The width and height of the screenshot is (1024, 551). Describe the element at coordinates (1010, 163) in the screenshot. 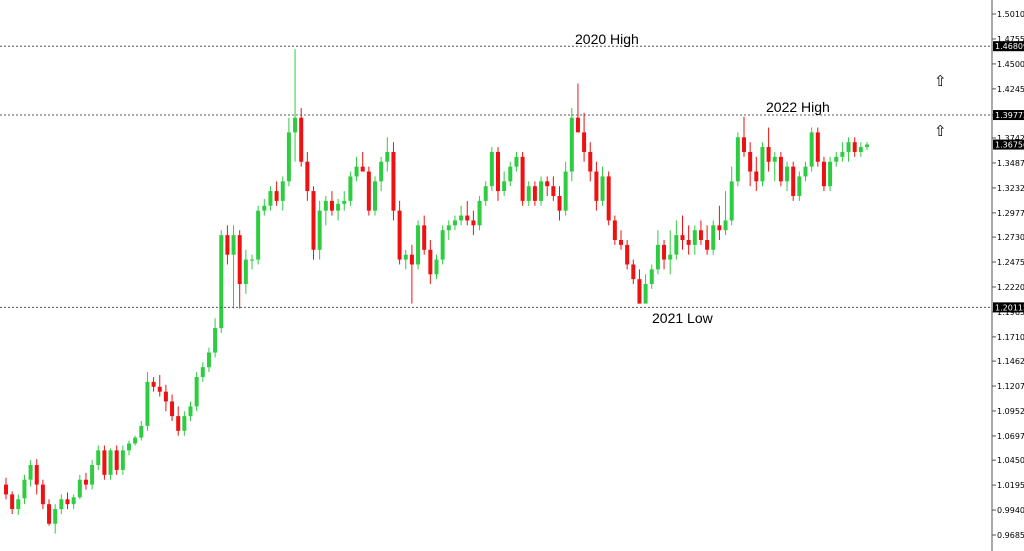

I see `tick-label: 1.34875` at that location.